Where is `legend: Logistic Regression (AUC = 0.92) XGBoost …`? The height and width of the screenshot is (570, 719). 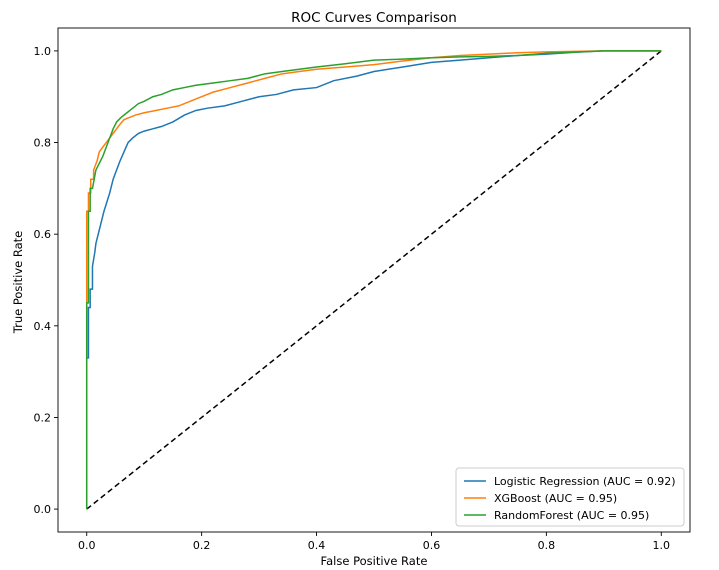
legend: Logistic Regression (AUC = 0.92) XGBoost … is located at coordinates (570, 497).